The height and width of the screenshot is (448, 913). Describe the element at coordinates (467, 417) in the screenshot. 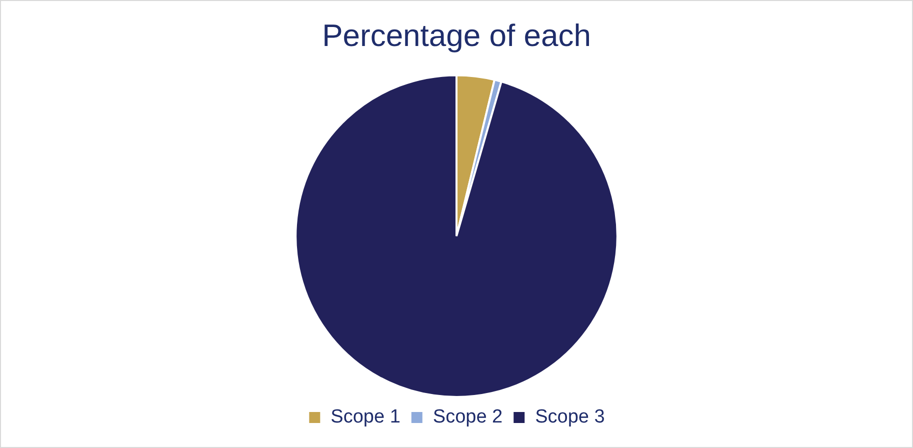

I see `legend-label: Scope 2` at that location.